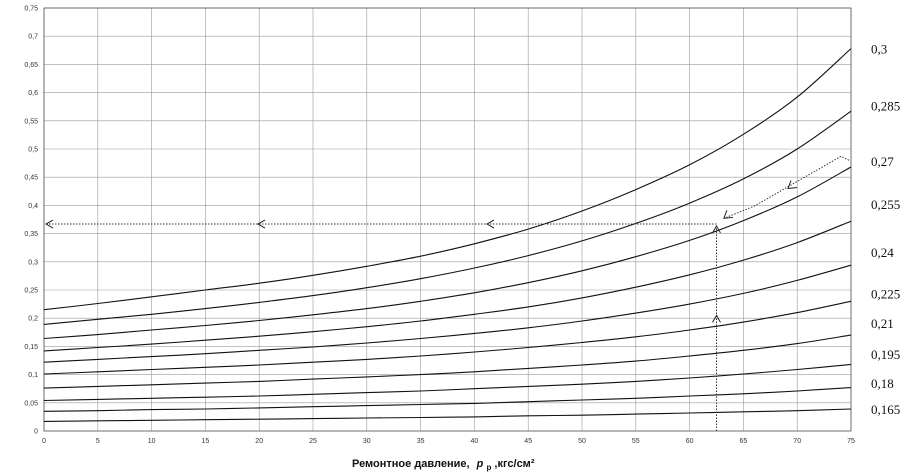 The height and width of the screenshot is (474, 907). I want to click on x-tick-label: 75, so click(851, 441).